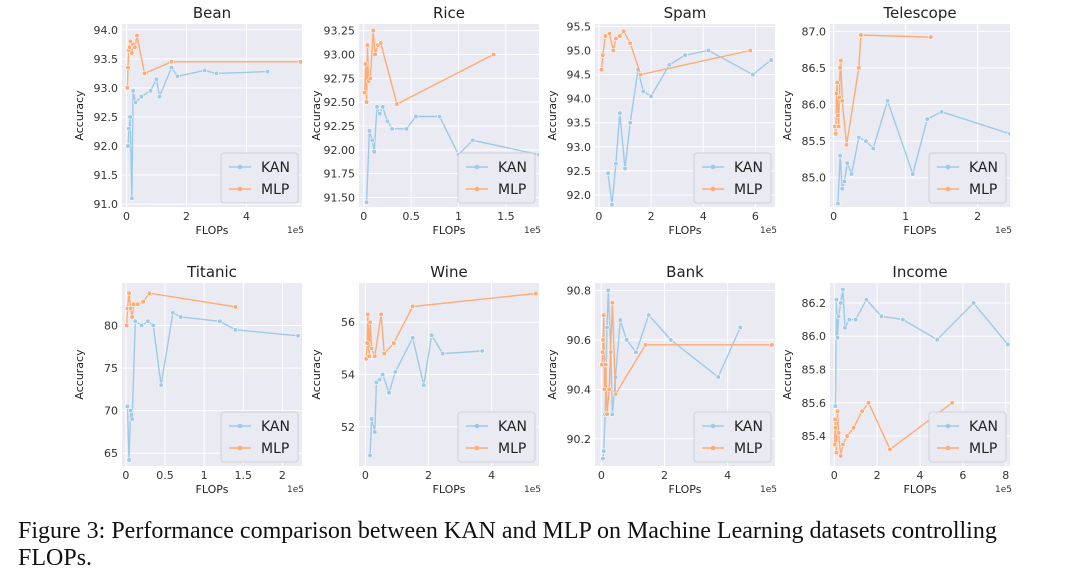 This screenshot has width=1080, height=579. I want to click on y-tick-label: 85.5, so click(814, 141).